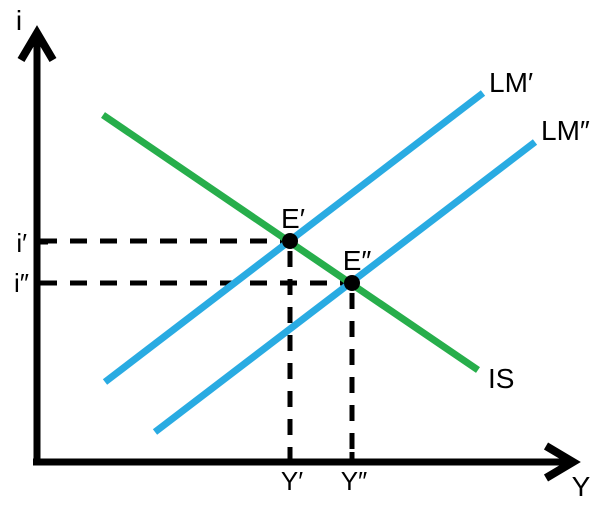  Describe the element at coordinates (293, 218) in the screenshot. I see `e-prime-label: E′` at that location.